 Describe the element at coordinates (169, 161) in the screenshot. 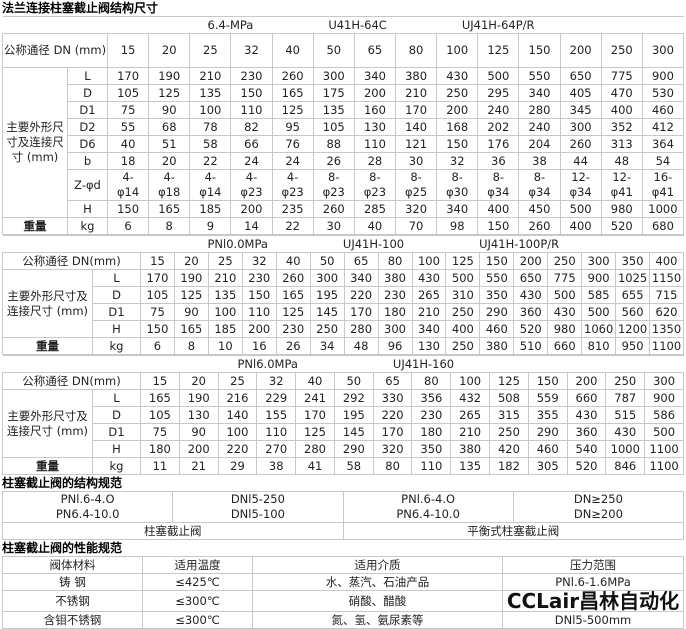

I see `dimension-value: 20` at that location.